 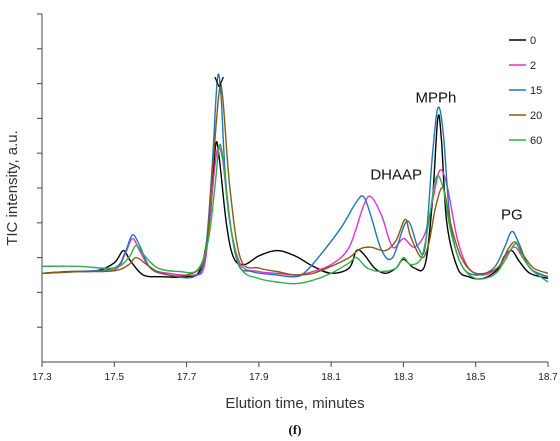 I want to click on legend-label-2: 2, so click(x=533, y=66).